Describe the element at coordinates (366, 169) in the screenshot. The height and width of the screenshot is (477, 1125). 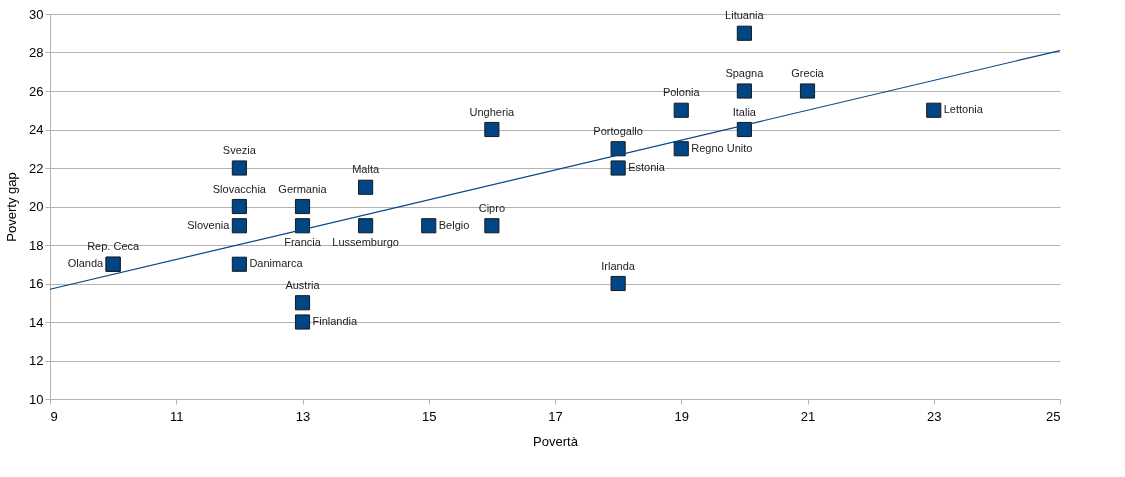
I see `annotation: Malta` at that location.